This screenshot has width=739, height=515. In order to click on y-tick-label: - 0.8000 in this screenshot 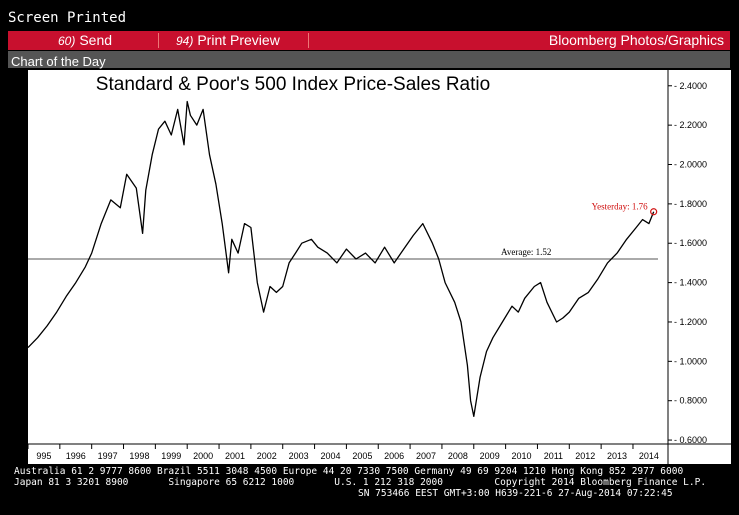, I will do `click(690, 401)`.